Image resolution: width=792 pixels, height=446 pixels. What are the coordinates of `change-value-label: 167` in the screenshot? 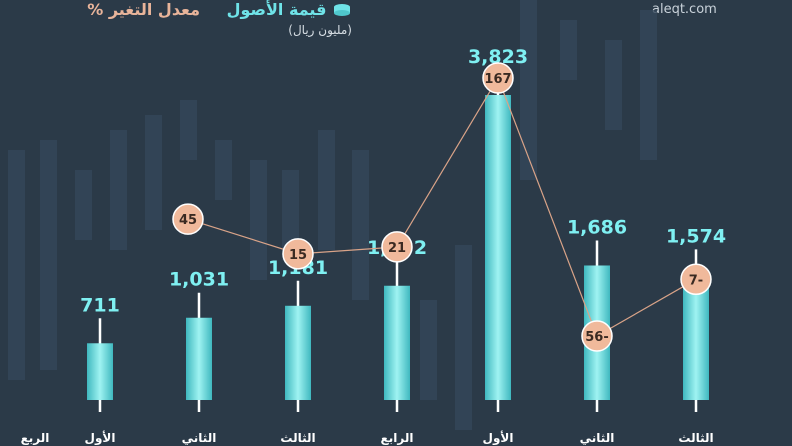 It's located at (497, 79).